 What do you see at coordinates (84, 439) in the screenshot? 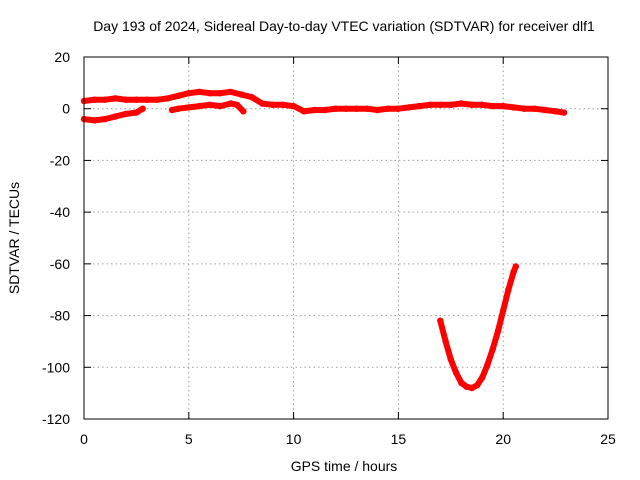
I see `x-tick-label: 0` at bounding box center [84, 439].